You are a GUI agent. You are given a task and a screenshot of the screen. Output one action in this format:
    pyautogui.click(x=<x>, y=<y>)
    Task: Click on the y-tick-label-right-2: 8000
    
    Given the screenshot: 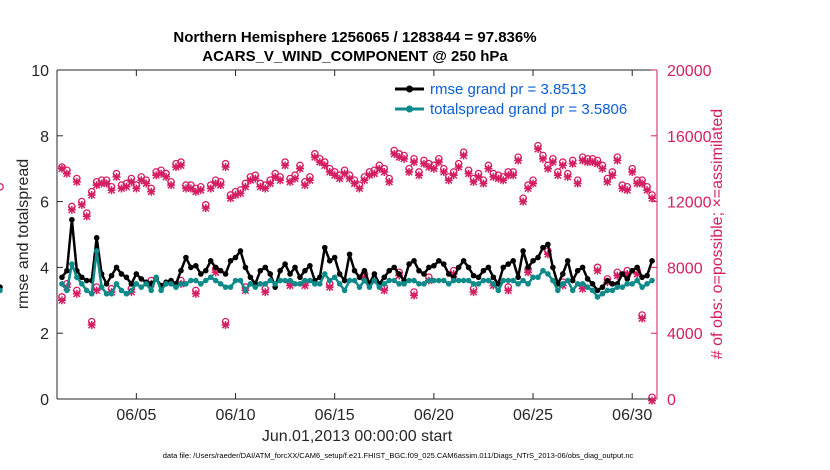 What is the action you would take?
    pyautogui.click(x=685, y=268)
    